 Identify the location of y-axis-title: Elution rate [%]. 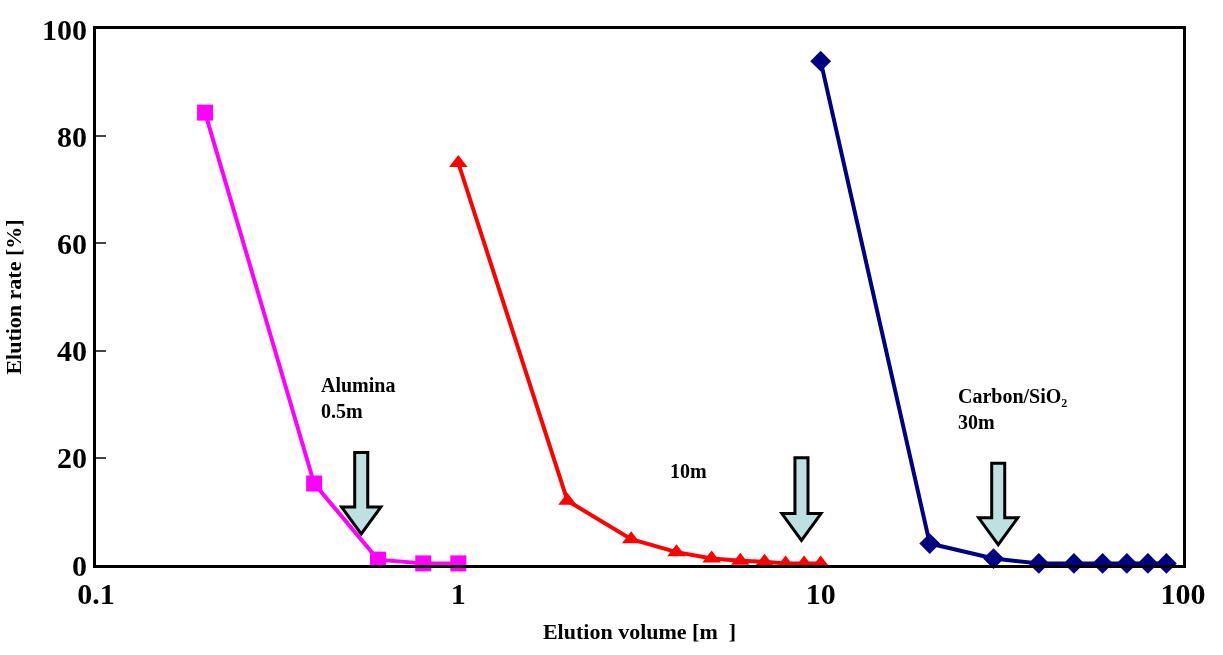
(13, 297).